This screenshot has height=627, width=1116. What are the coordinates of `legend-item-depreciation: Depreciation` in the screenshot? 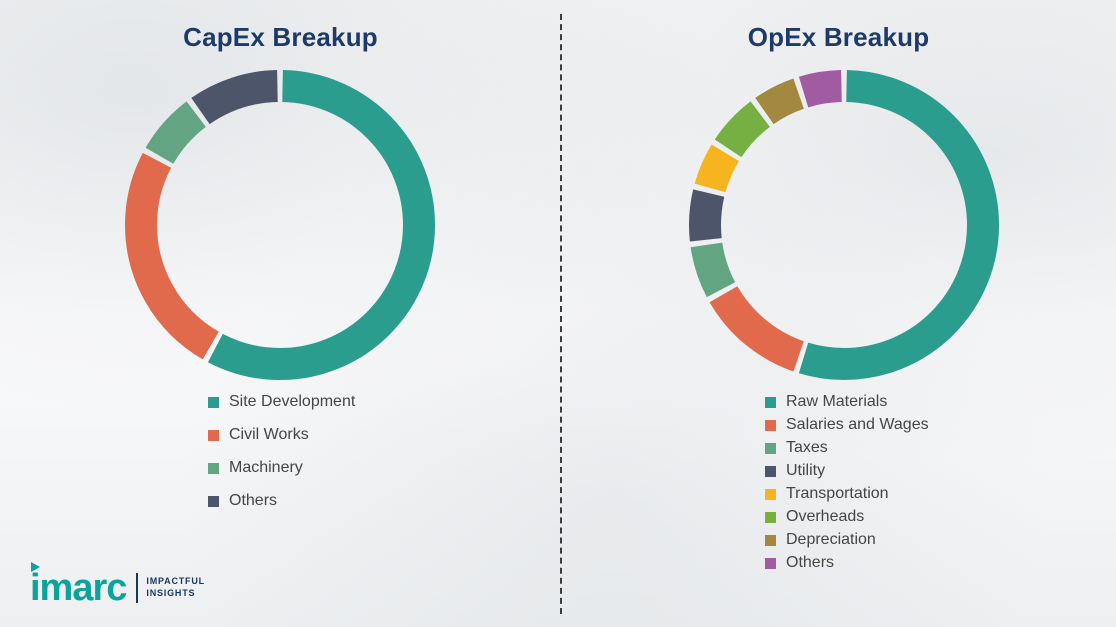 It's located at (847, 540).